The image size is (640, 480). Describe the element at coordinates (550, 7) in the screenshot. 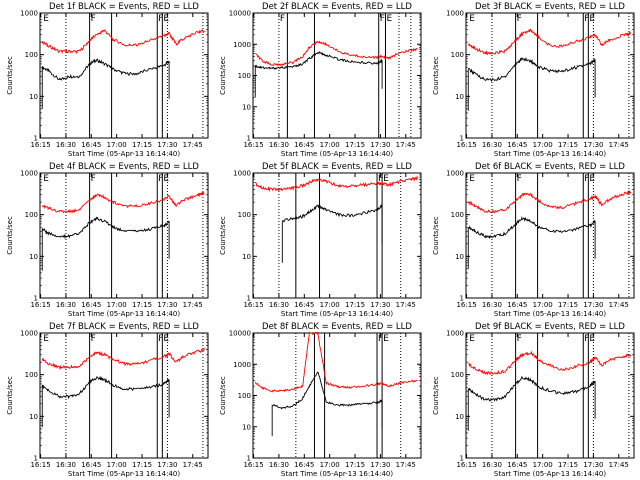

I see `chart-title: Det 3f BLACK = Events, RED = LLD` at that location.